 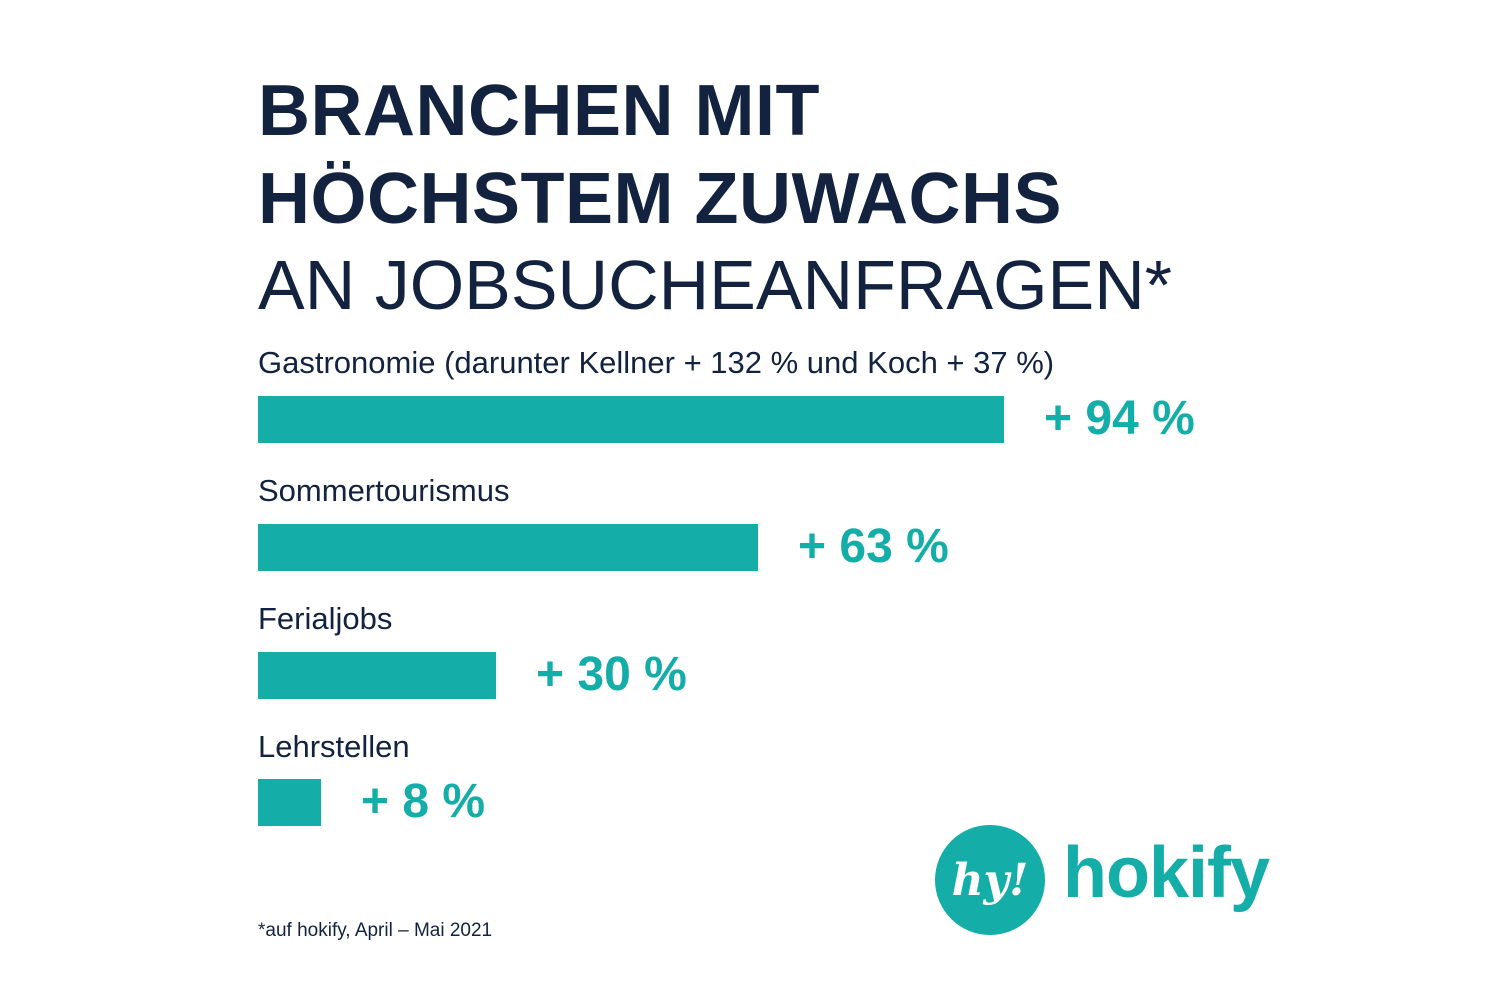 What do you see at coordinates (375, 930) in the screenshot?
I see `footnote: *auf hokify, April – Mai 2021` at bounding box center [375, 930].